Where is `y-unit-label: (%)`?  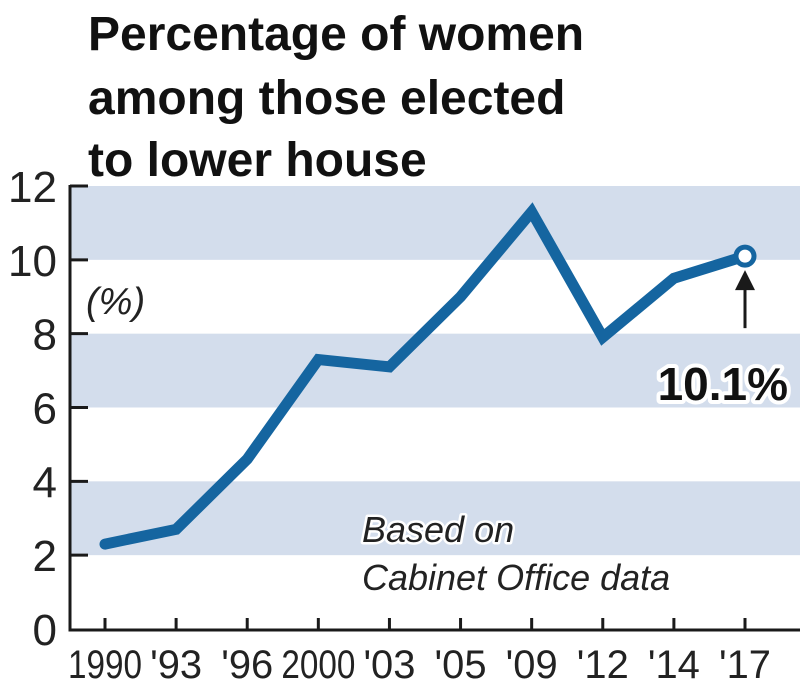 y-unit-label: (%) is located at coordinates (115, 302).